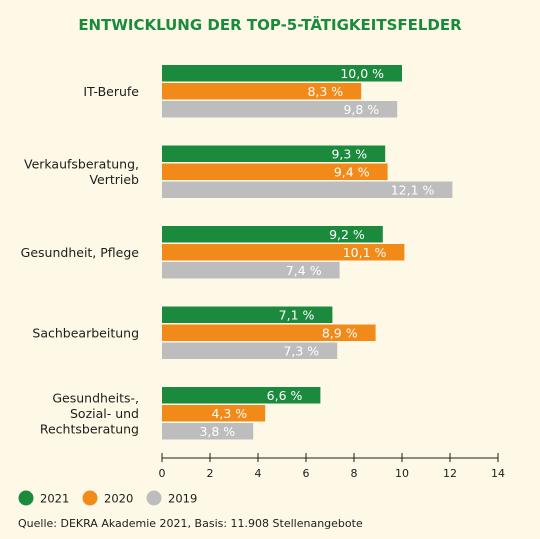 This screenshot has width=540, height=539. Describe the element at coordinates (162, 473) in the screenshot. I see `x-tick-label-0: 0` at that location.